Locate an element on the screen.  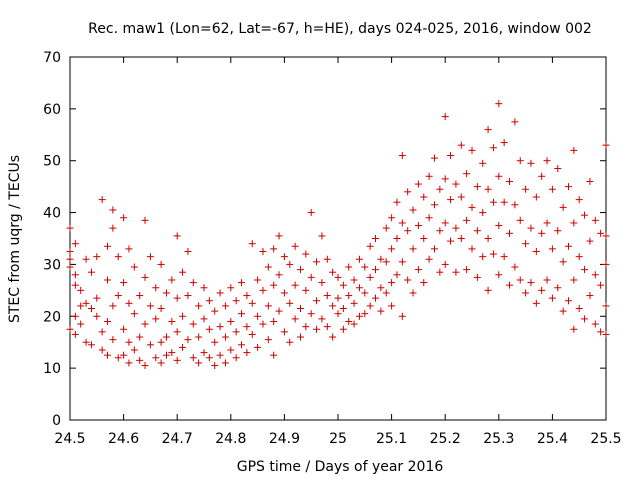
y-axis-label: STEC from uqrg / TECUs is located at coordinates (15, 239).